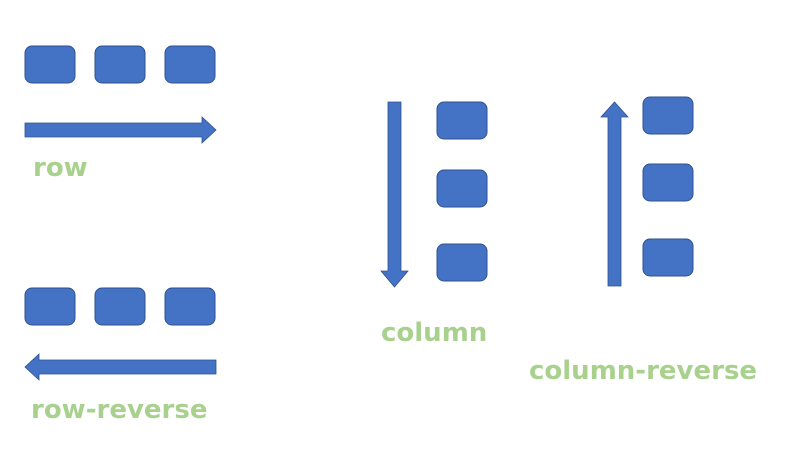 The height and width of the screenshot is (450, 800). What do you see at coordinates (643, 371) in the screenshot?
I see `column-reverse-label: column-reverse` at bounding box center [643, 371].